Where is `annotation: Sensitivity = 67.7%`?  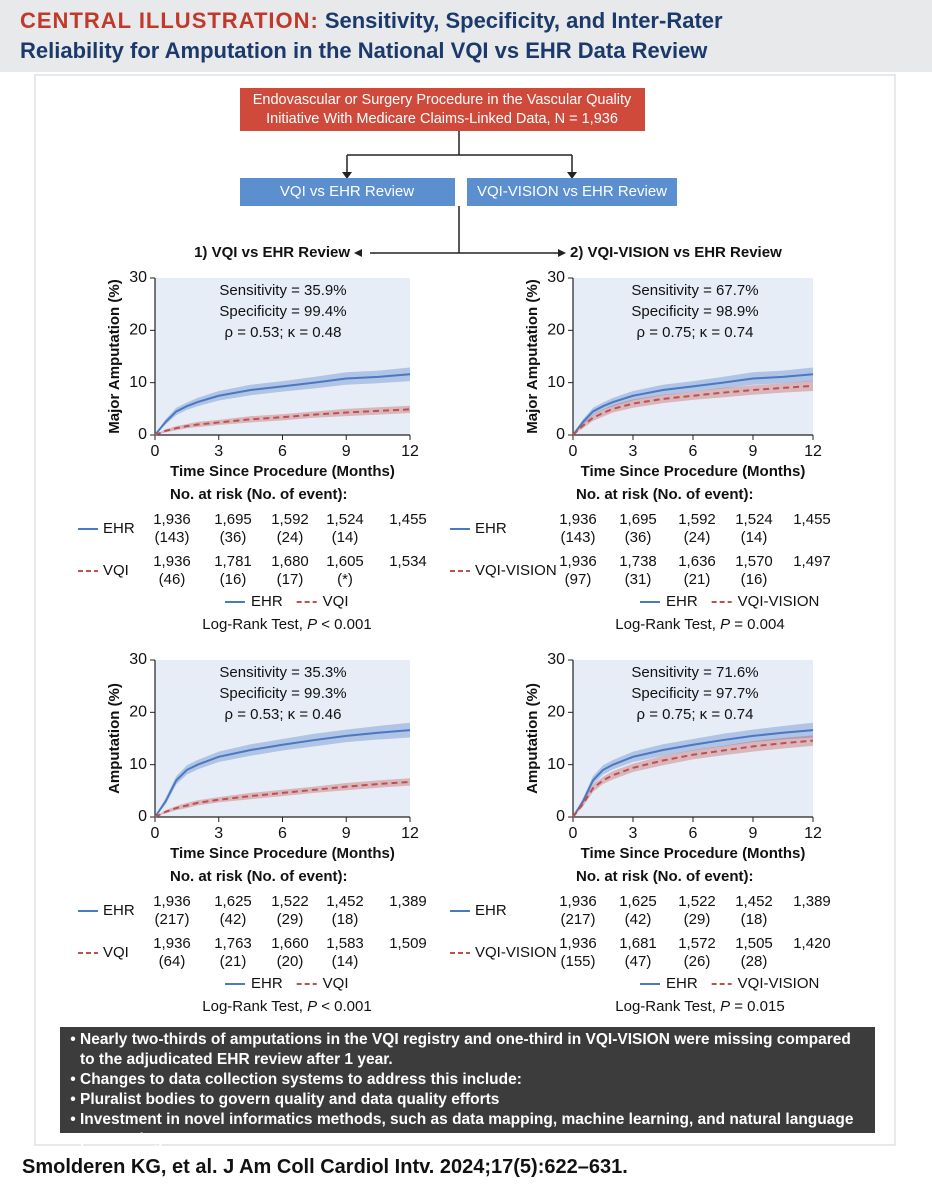 annotation: Sensitivity = 67.7% is located at coordinates (694, 290).